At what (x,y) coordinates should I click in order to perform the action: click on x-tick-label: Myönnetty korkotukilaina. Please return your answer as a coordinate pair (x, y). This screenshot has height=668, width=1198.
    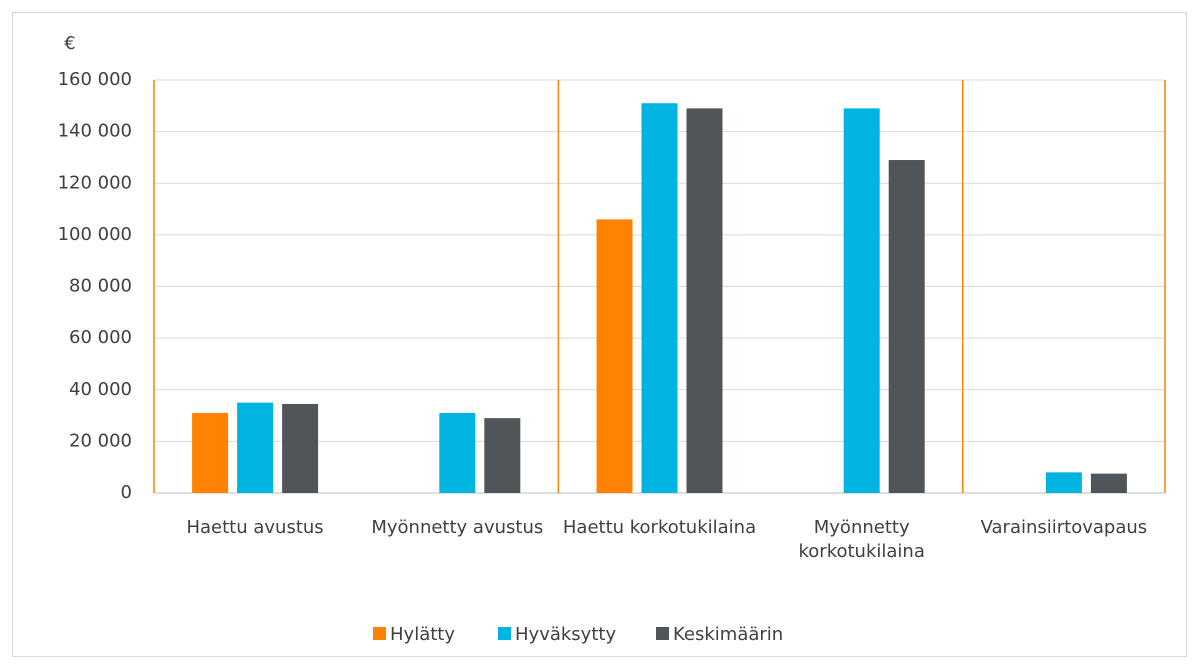
    Looking at the image, I should click on (861, 539).